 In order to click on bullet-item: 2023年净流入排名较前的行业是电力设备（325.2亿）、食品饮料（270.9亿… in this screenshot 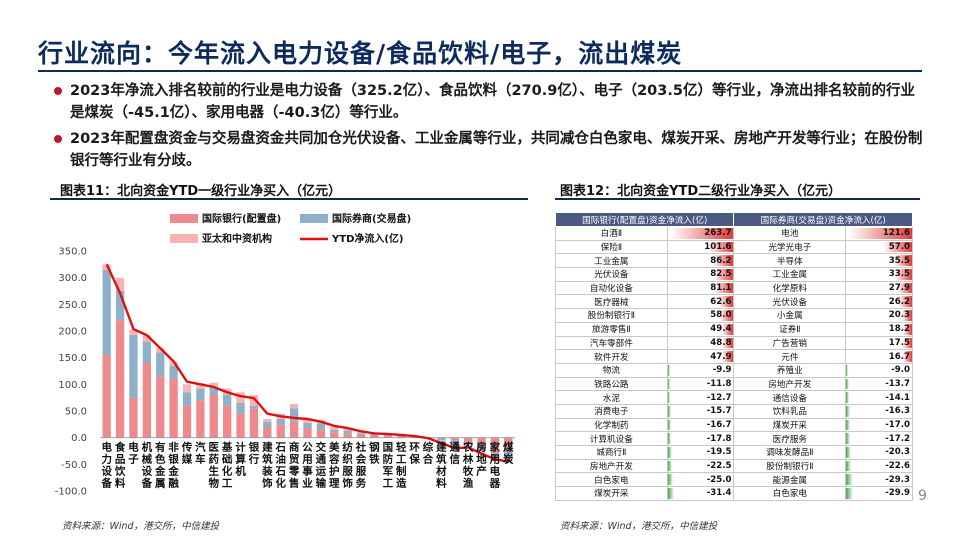, I will do `click(489, 102)`.